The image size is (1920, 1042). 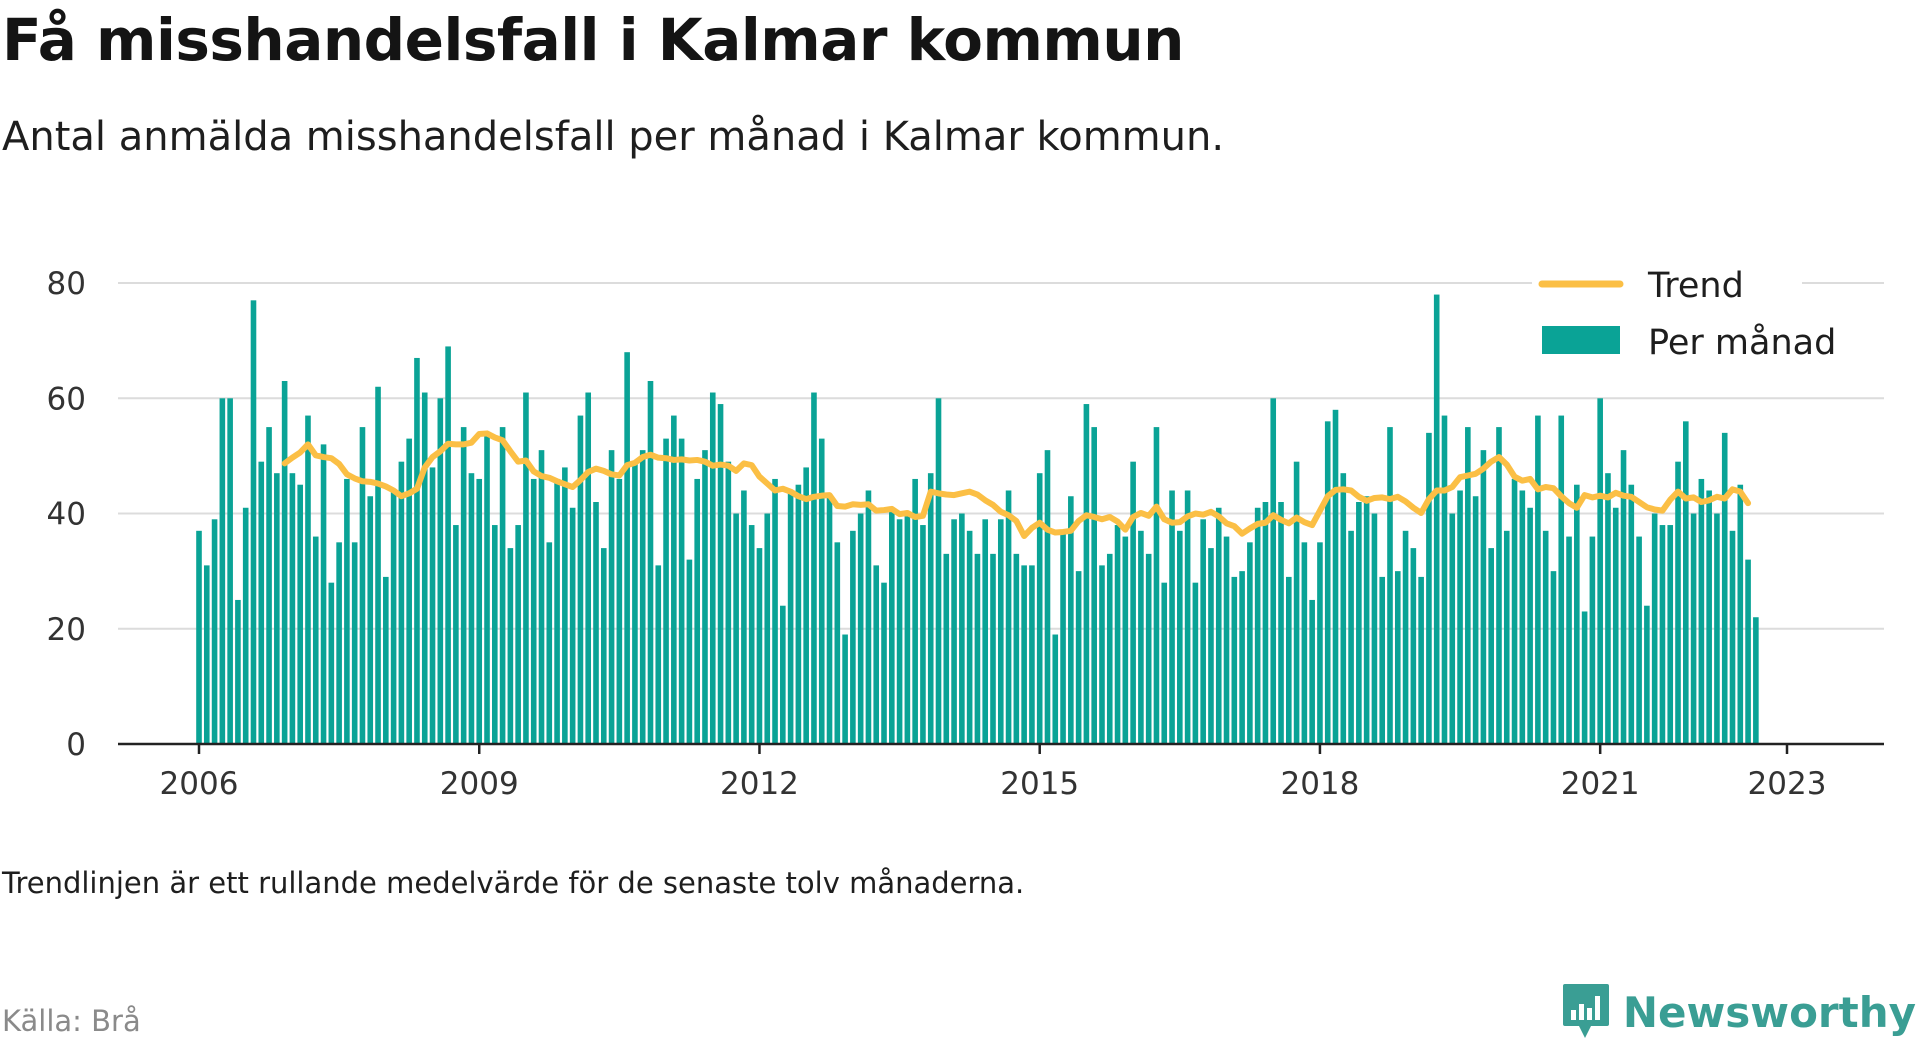 What do you see at coordinates (66, 284) in the screenshot?
I see `y-tick-label: 80` at bounding box center [66, 284].